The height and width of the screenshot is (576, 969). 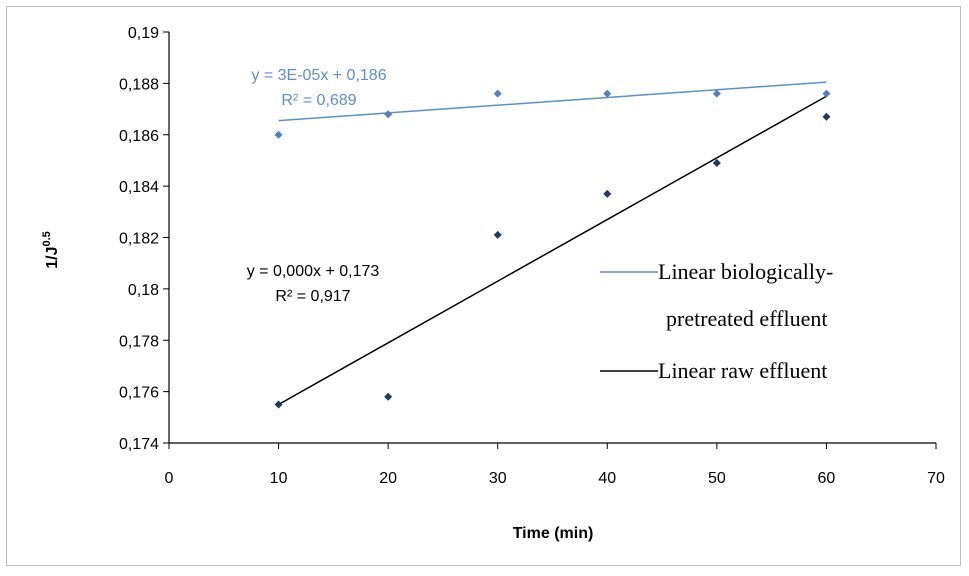 What do you see at coordinates (717, 478) in the screenshot?
I see `x-tick-label: 50` at bounding box center [717, 478].